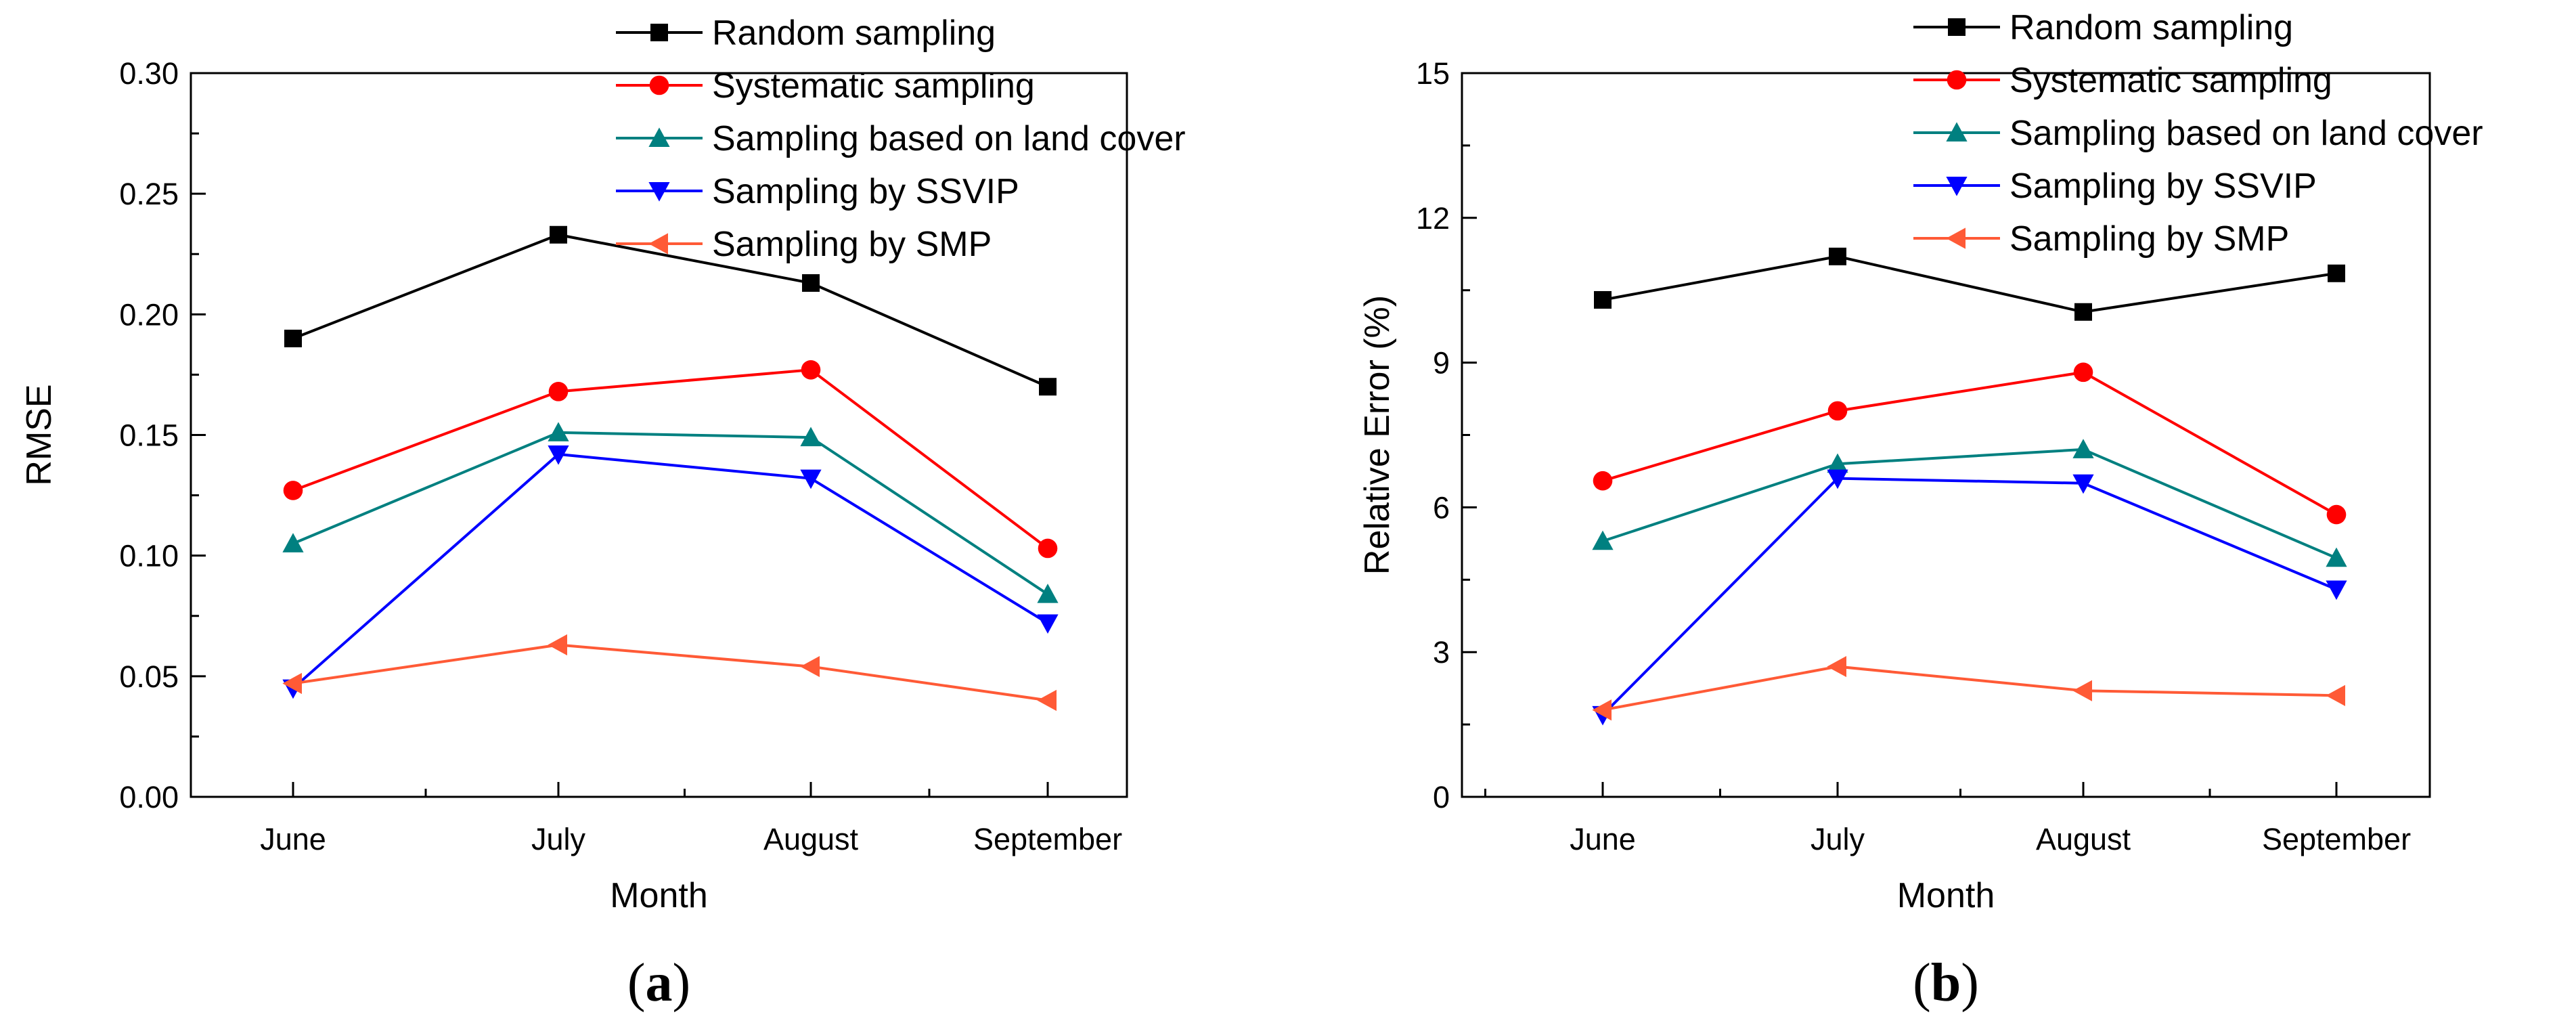 The width and height of the screenshot is (2576, 1025). Describe the element at coordinates (149, 194) in the screenshot. I see `y-tick-label: 0.25` at that location.